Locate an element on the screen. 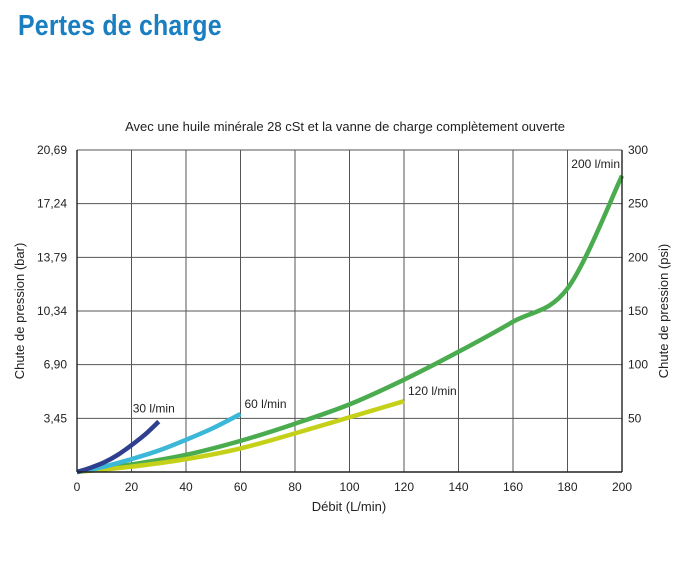 The width and height of the screenshot is (684, 584). series-line-120-l-min is located at coordinates (240, 437).